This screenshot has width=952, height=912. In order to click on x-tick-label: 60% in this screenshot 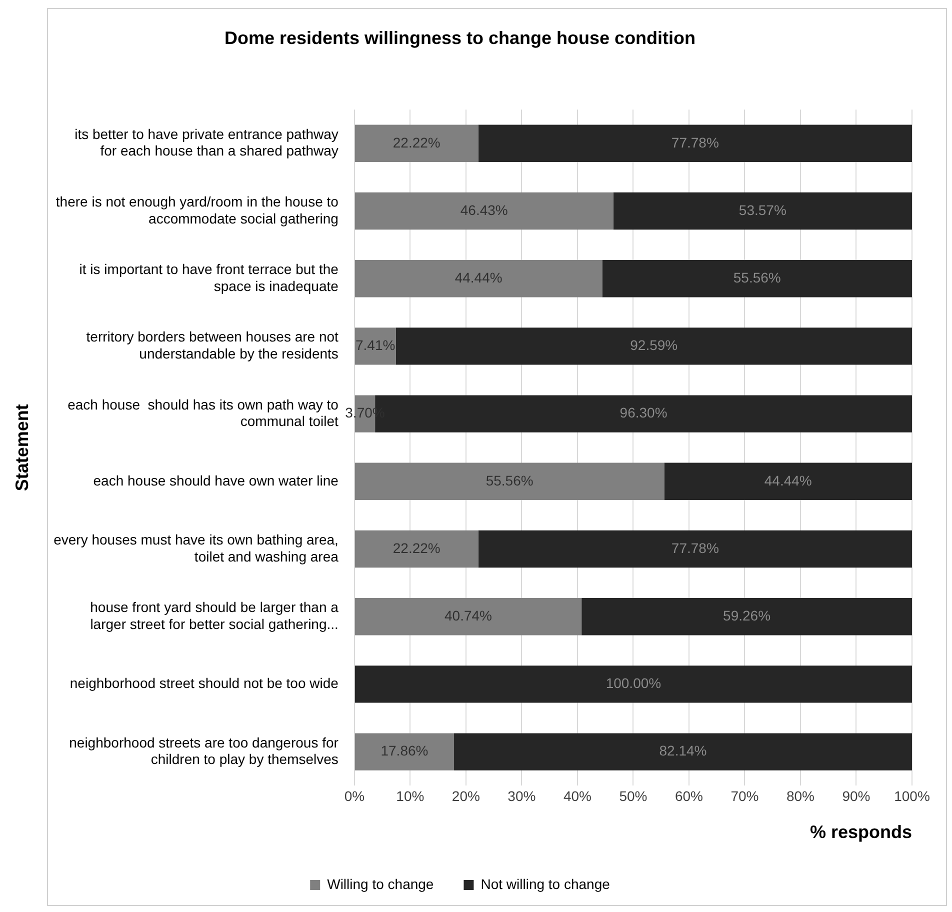, I will do `click(688, 796)`.